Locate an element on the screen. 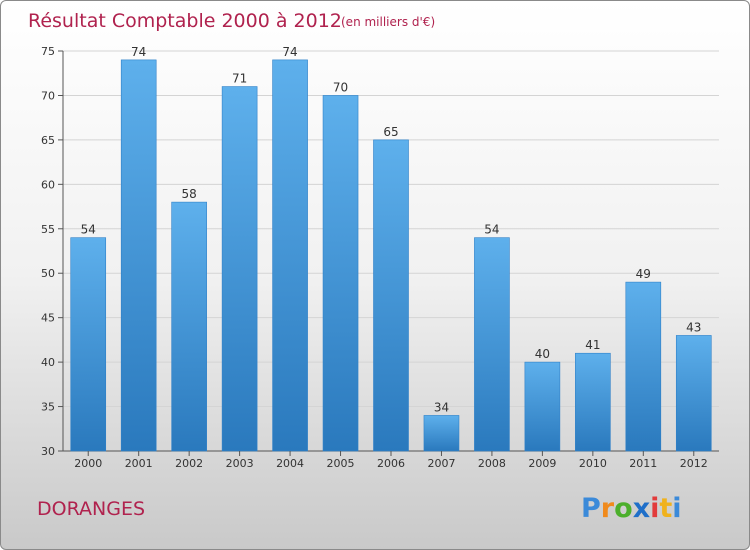  x-tick-label: 2002 is located at coordinates (189, 463).